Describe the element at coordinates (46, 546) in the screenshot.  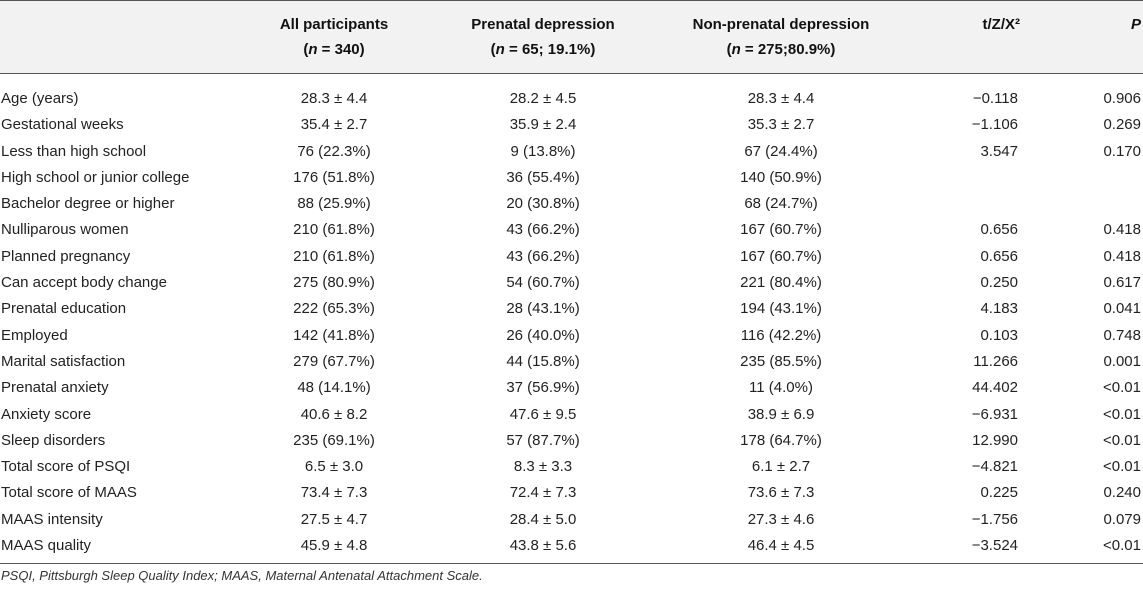
I see `row-label: MAAS quality` at that location.